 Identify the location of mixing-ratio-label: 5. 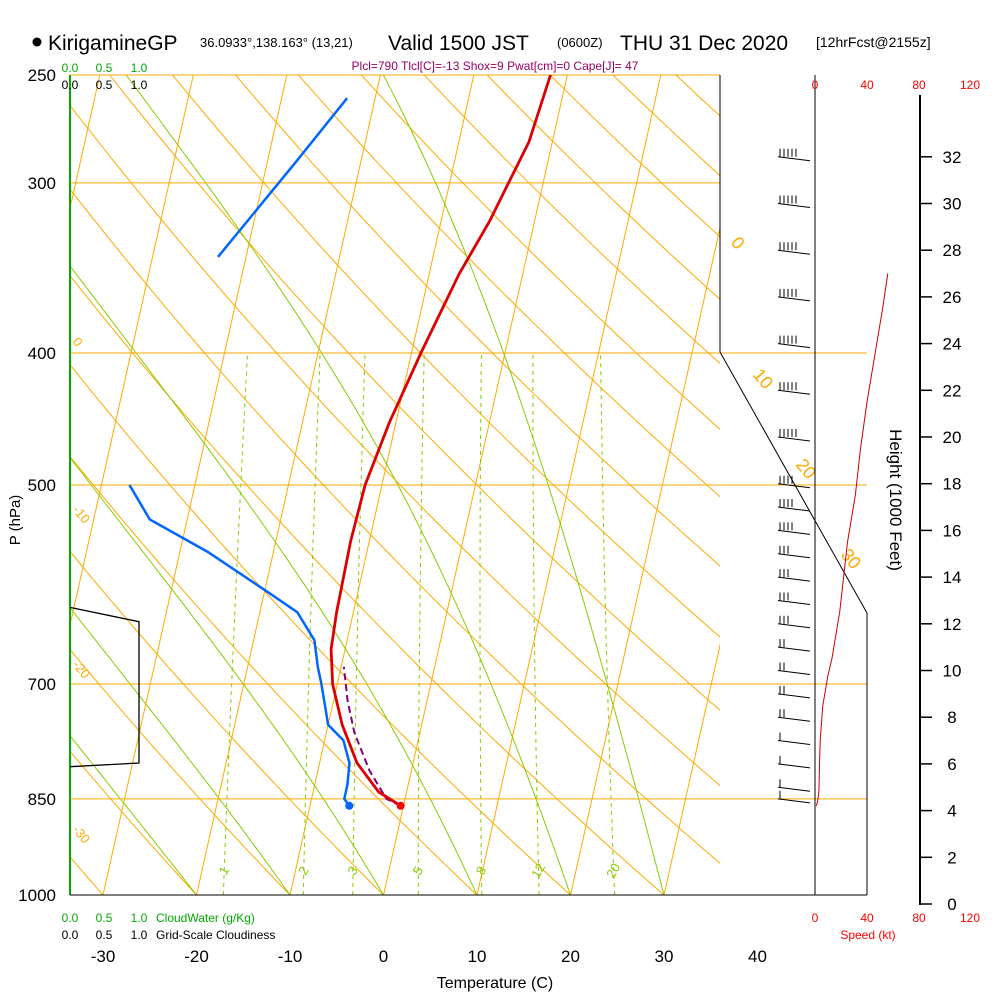
(418, 871).